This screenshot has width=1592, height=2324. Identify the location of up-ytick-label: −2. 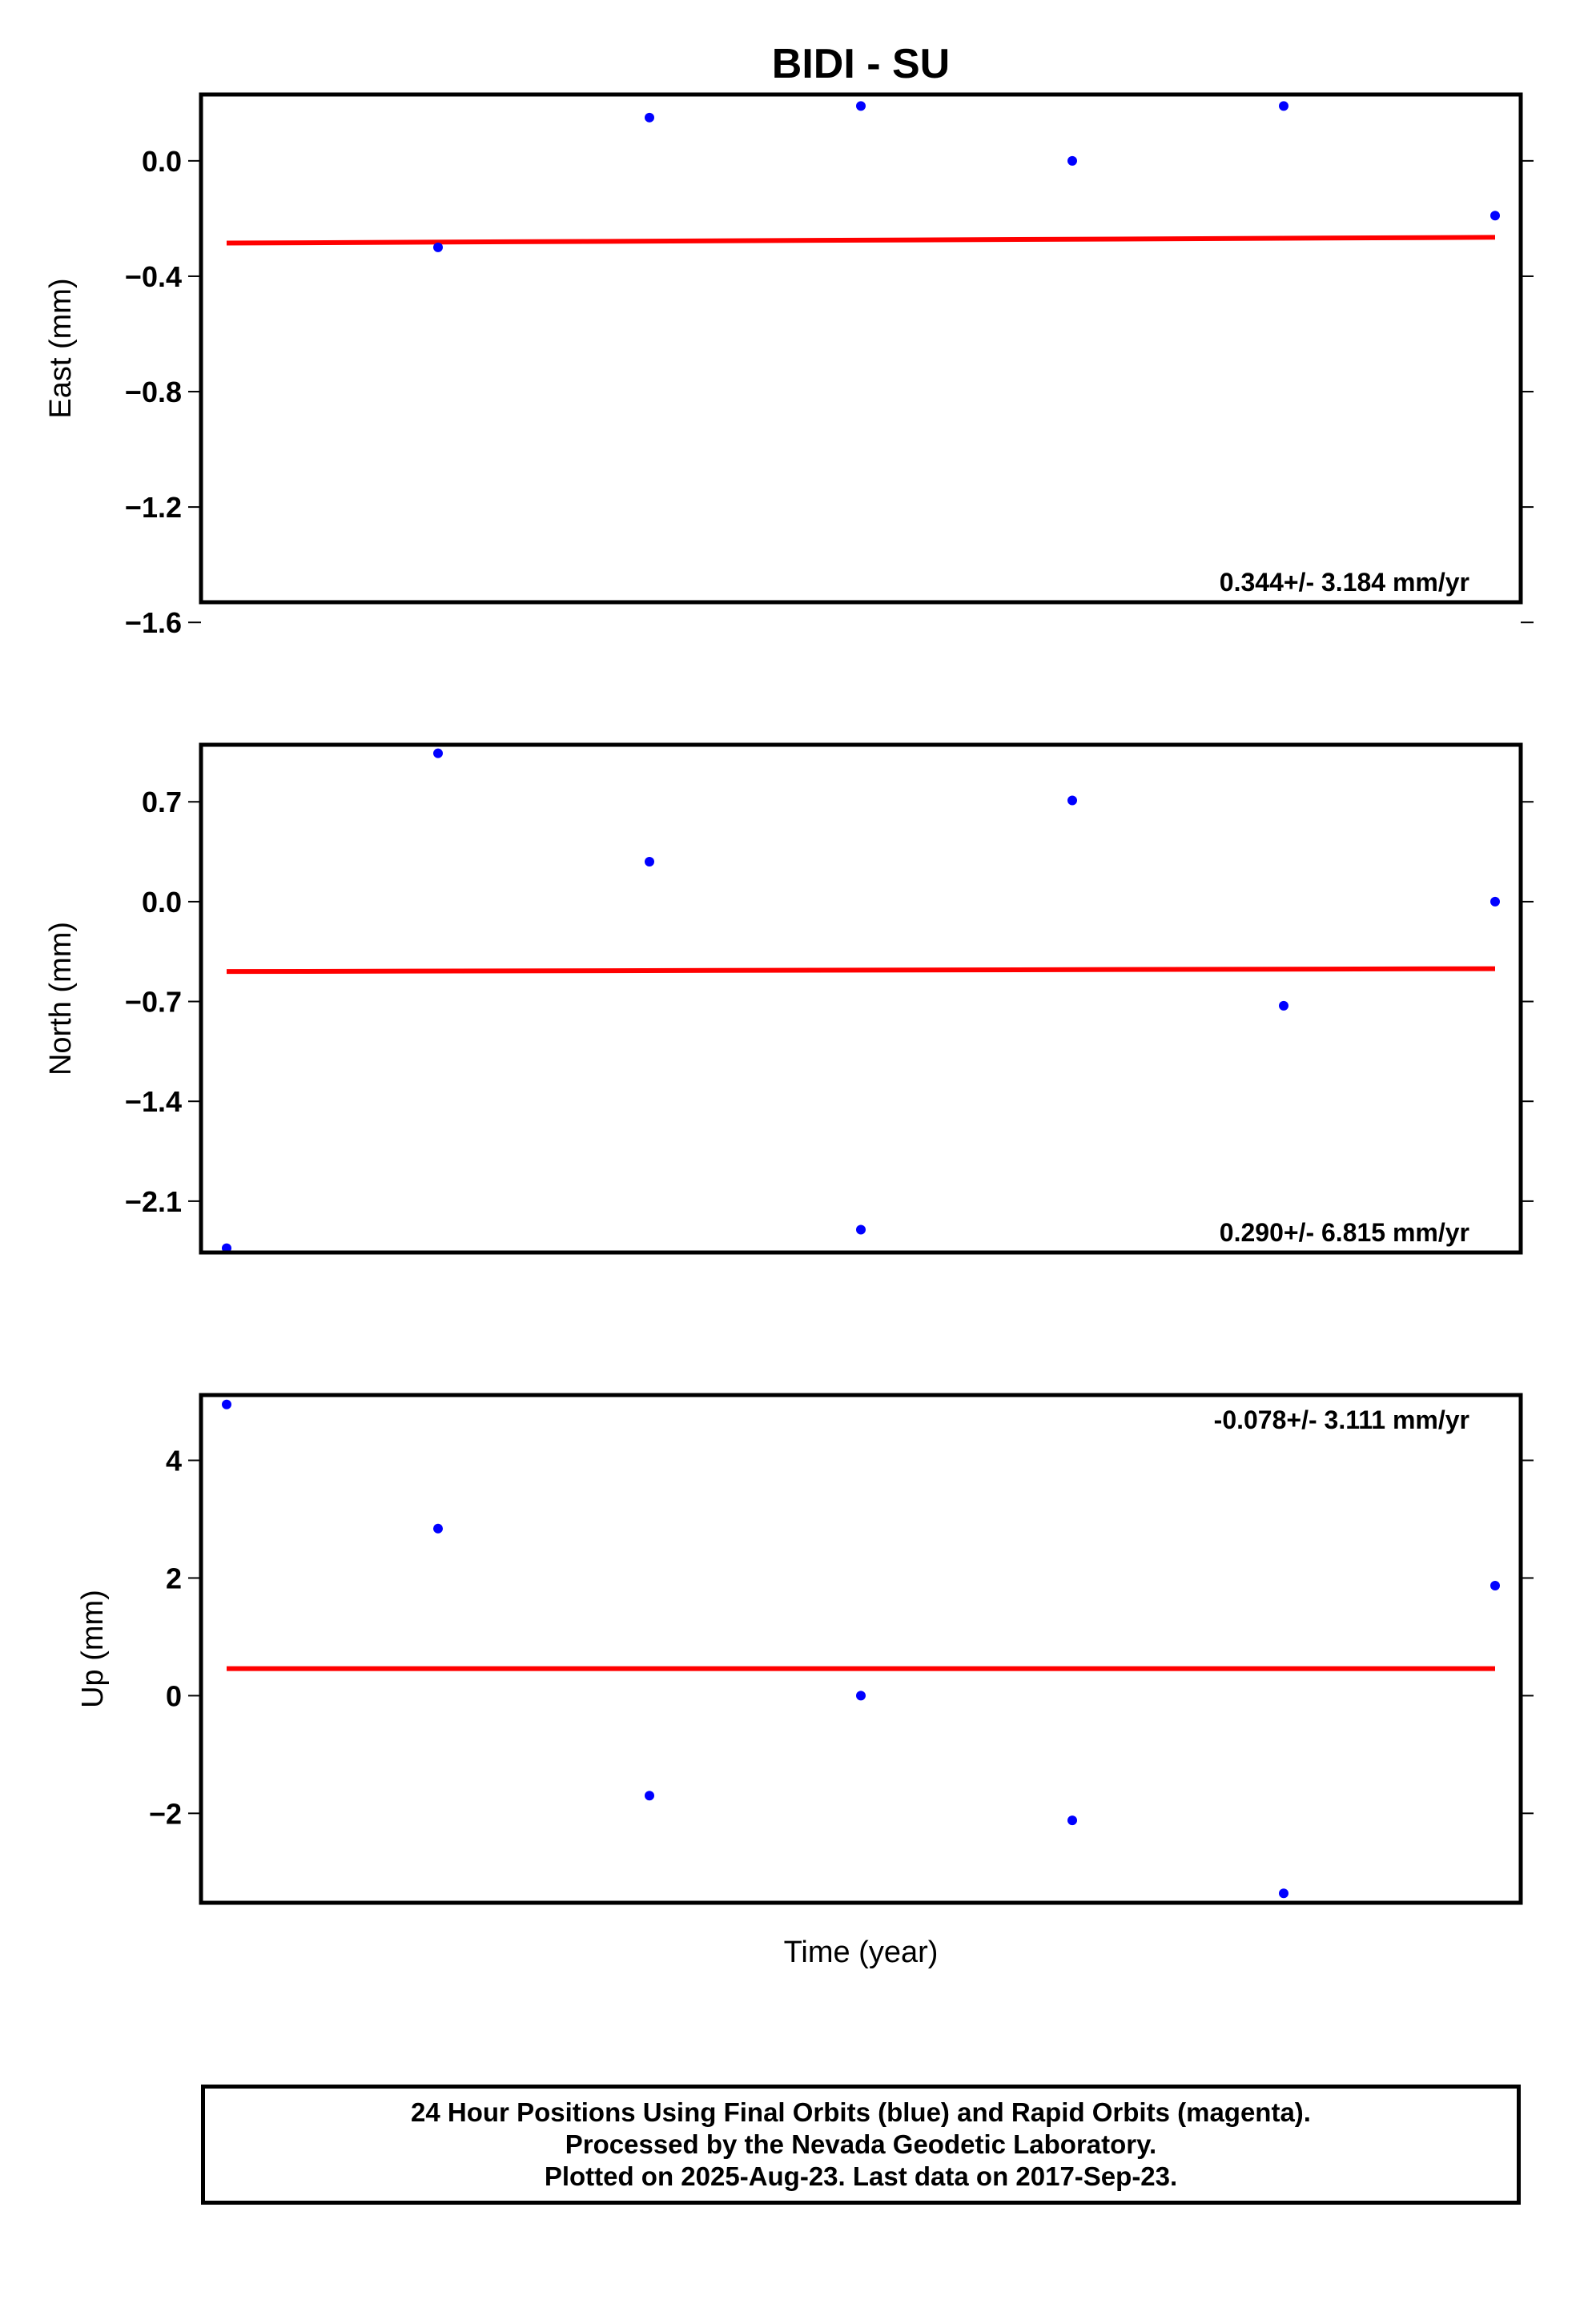
(165, 1813).